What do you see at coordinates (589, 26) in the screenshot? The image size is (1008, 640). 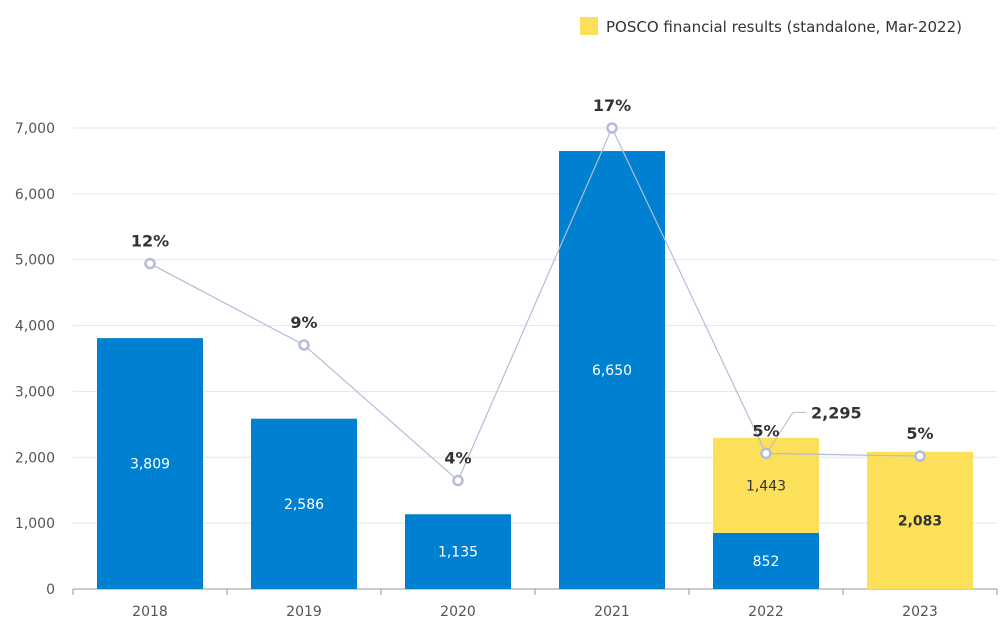 I see `legend-swatch` at bounding box center [589, 26].